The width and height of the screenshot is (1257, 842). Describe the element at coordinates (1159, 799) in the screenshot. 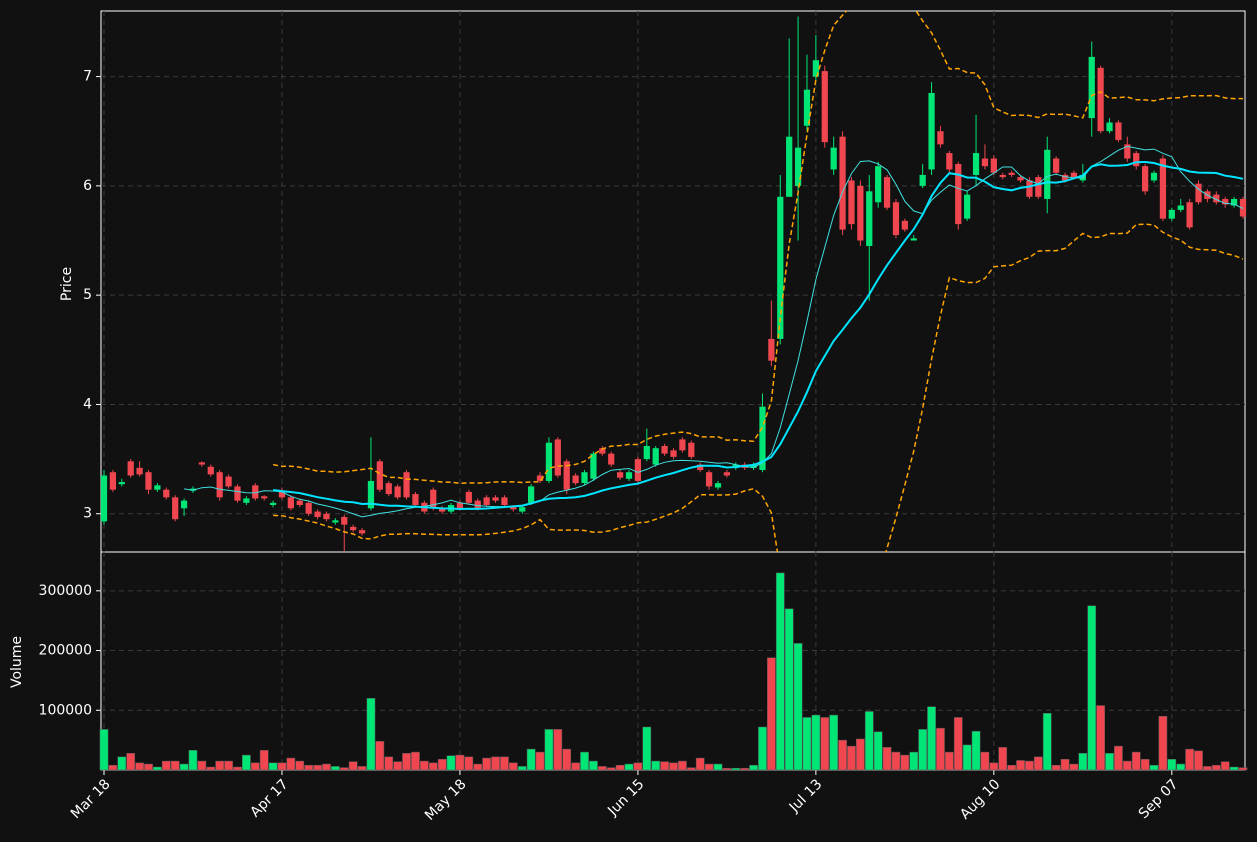

I see `x-tick-label: Sep 07` at that location.